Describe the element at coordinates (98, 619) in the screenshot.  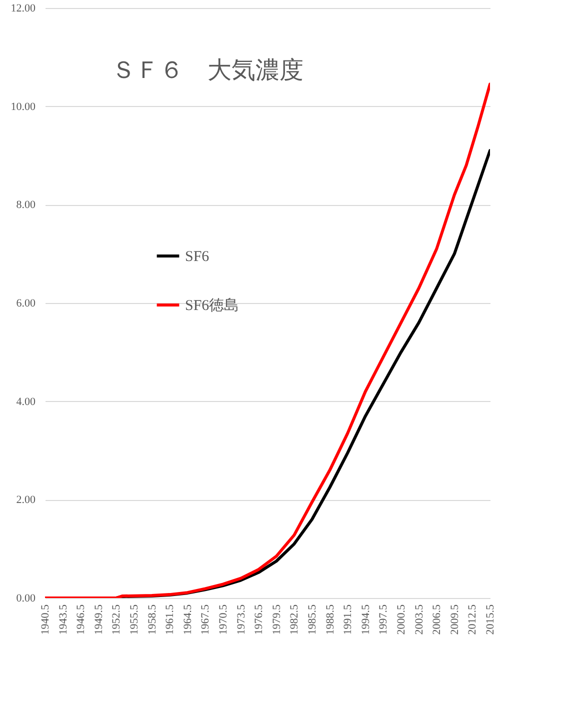
I see `x-tick-label: 1949.5` at that location.